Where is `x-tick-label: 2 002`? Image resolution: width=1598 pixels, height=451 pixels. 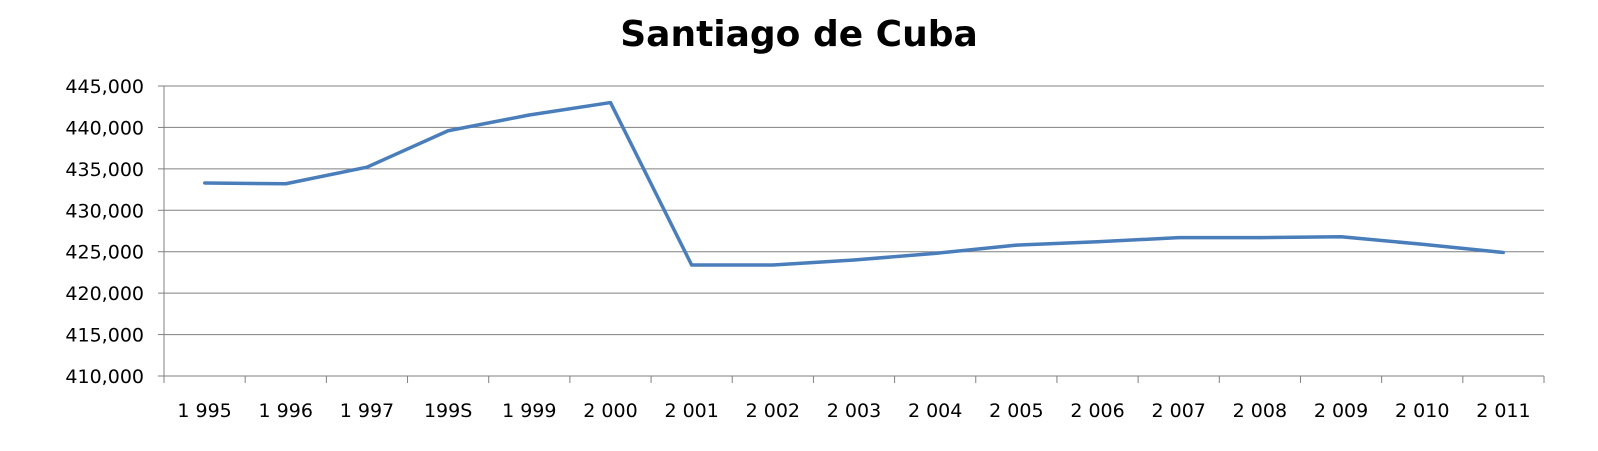
x-tick-label: 2 002 is located at coordinates (773, 411).